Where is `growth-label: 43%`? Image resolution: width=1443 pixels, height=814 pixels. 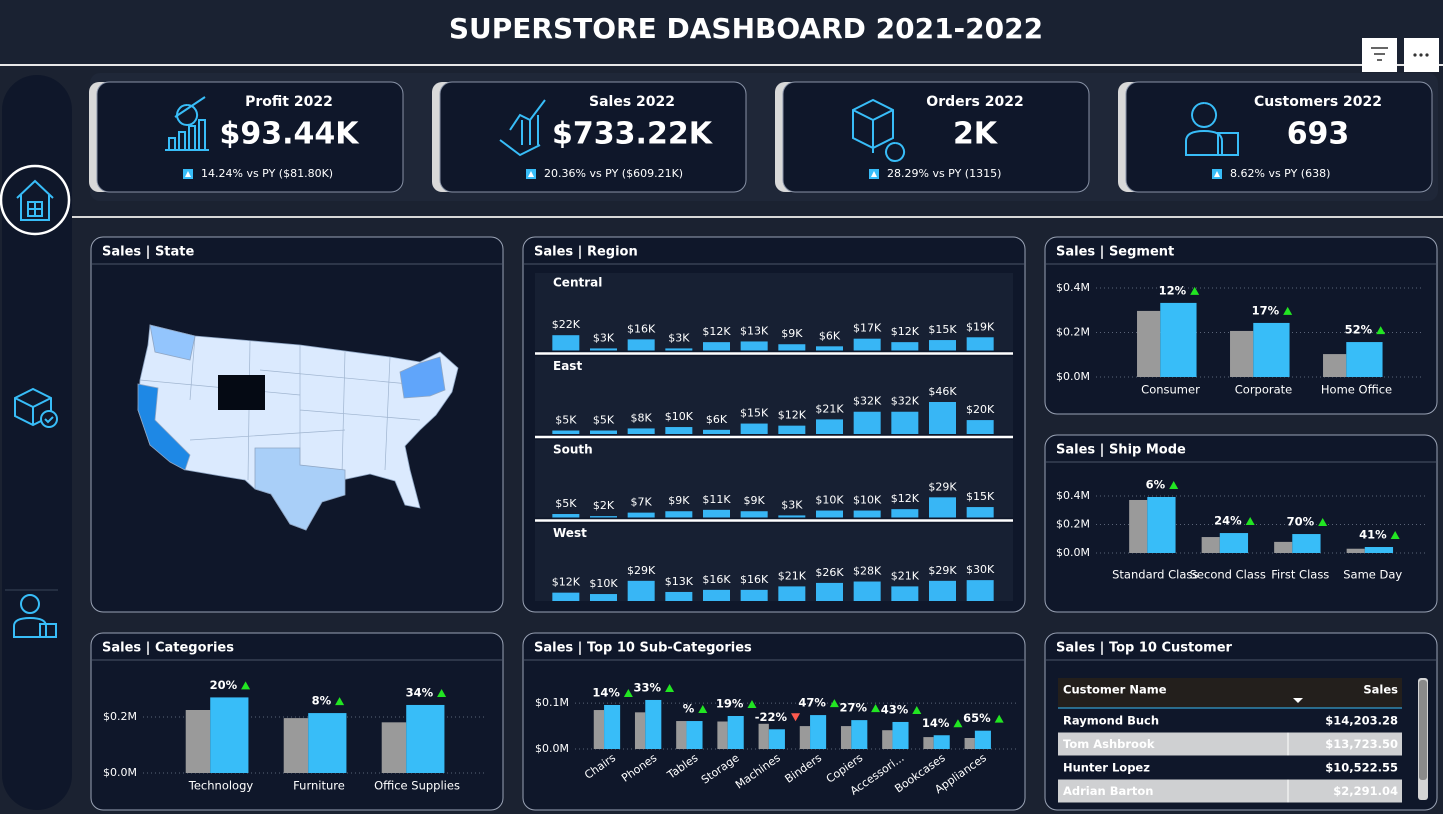 growth-label: 43% is located at coordinates (895, 709).